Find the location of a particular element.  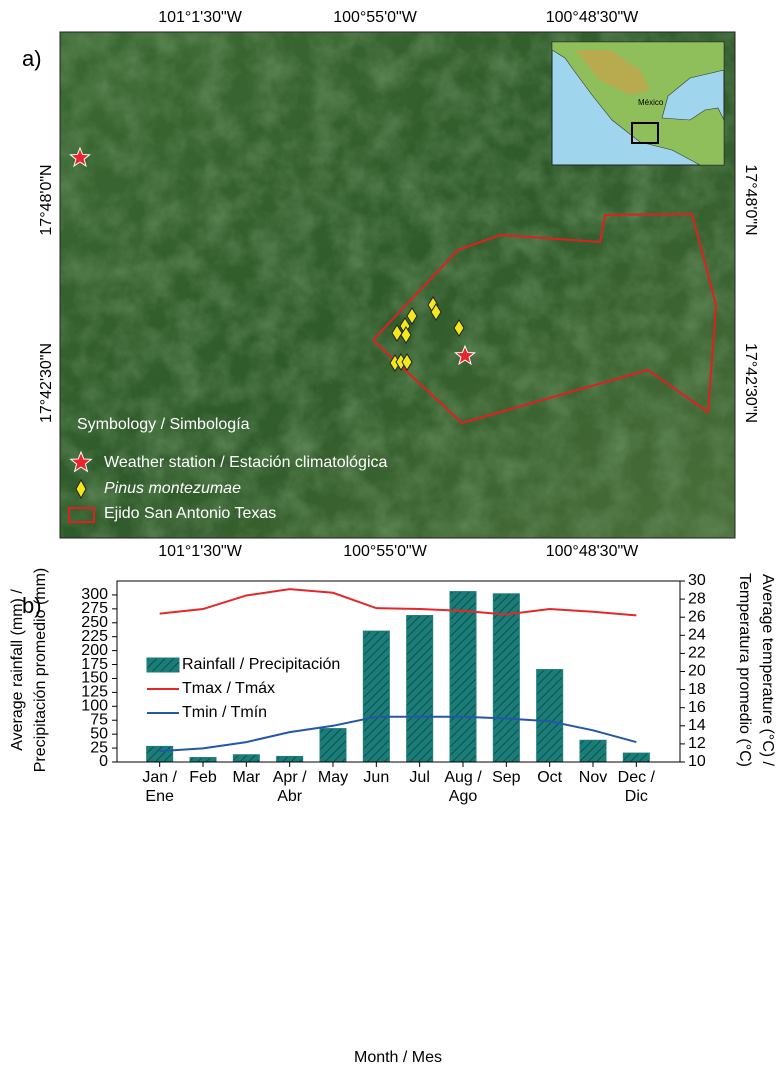

legend-label: Tmin / Tmín is located at coordinates (224, 712).